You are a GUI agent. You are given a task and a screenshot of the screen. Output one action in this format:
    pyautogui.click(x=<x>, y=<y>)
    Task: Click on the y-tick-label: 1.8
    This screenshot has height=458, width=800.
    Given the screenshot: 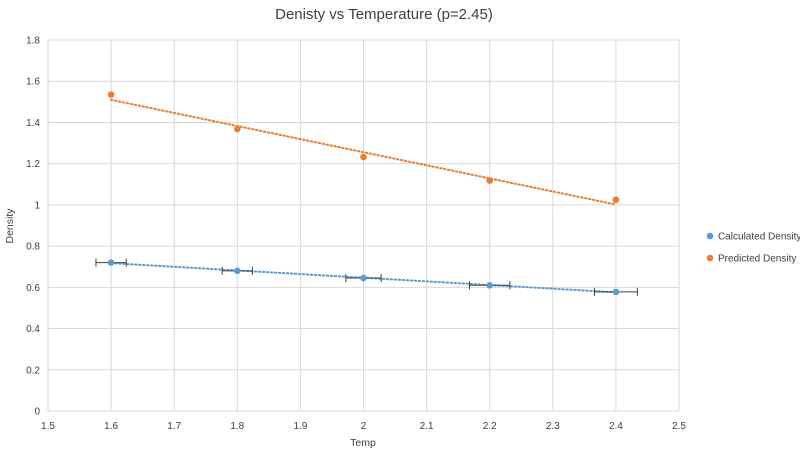 What is the action you would take?
    pyautogui.click(x=33, y=41)
    